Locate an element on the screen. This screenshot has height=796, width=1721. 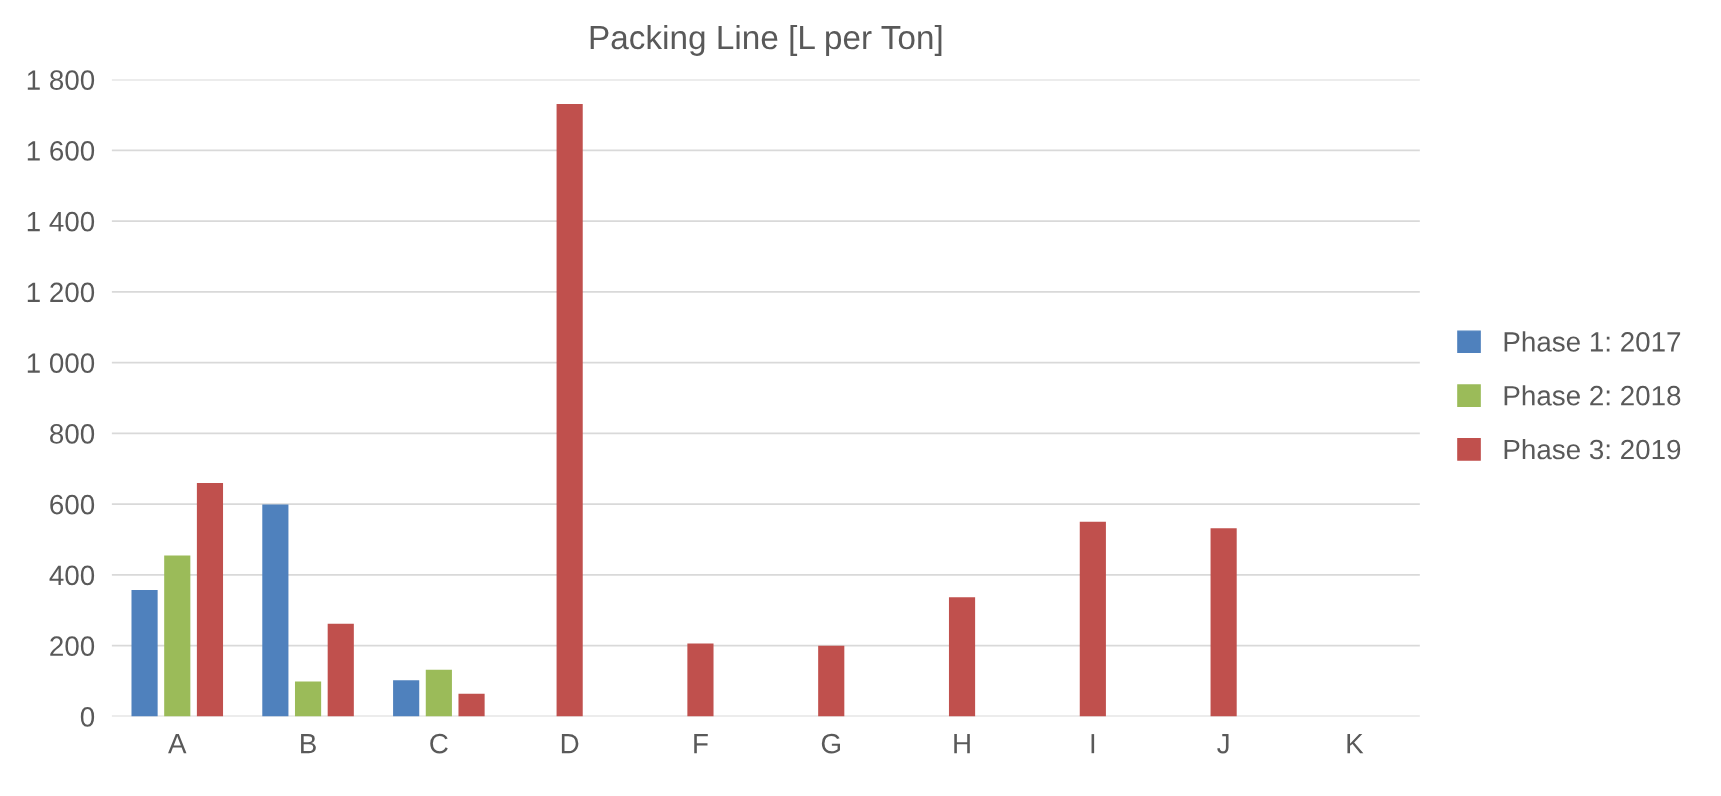
x-tick-label: G is located at coordinates (830, 743).